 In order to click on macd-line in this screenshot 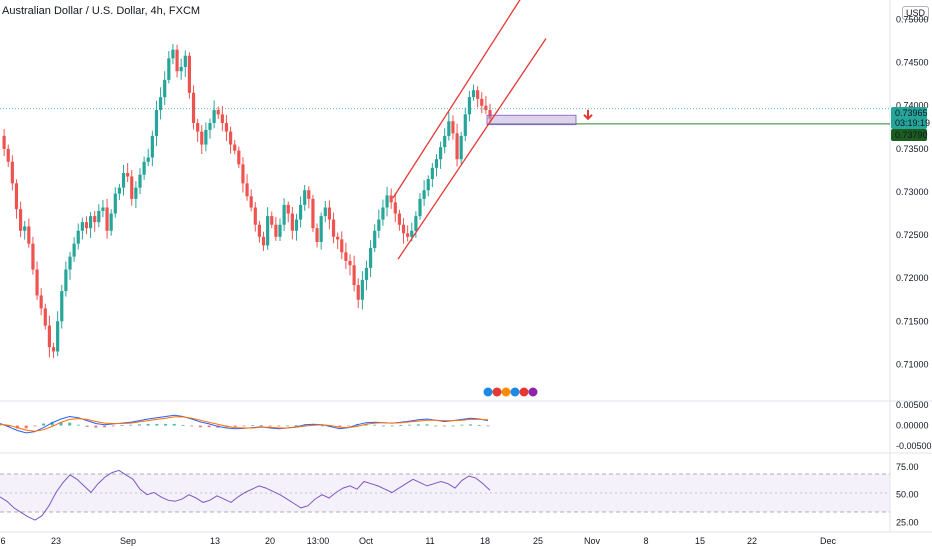, I will do `click(244, 424)`.